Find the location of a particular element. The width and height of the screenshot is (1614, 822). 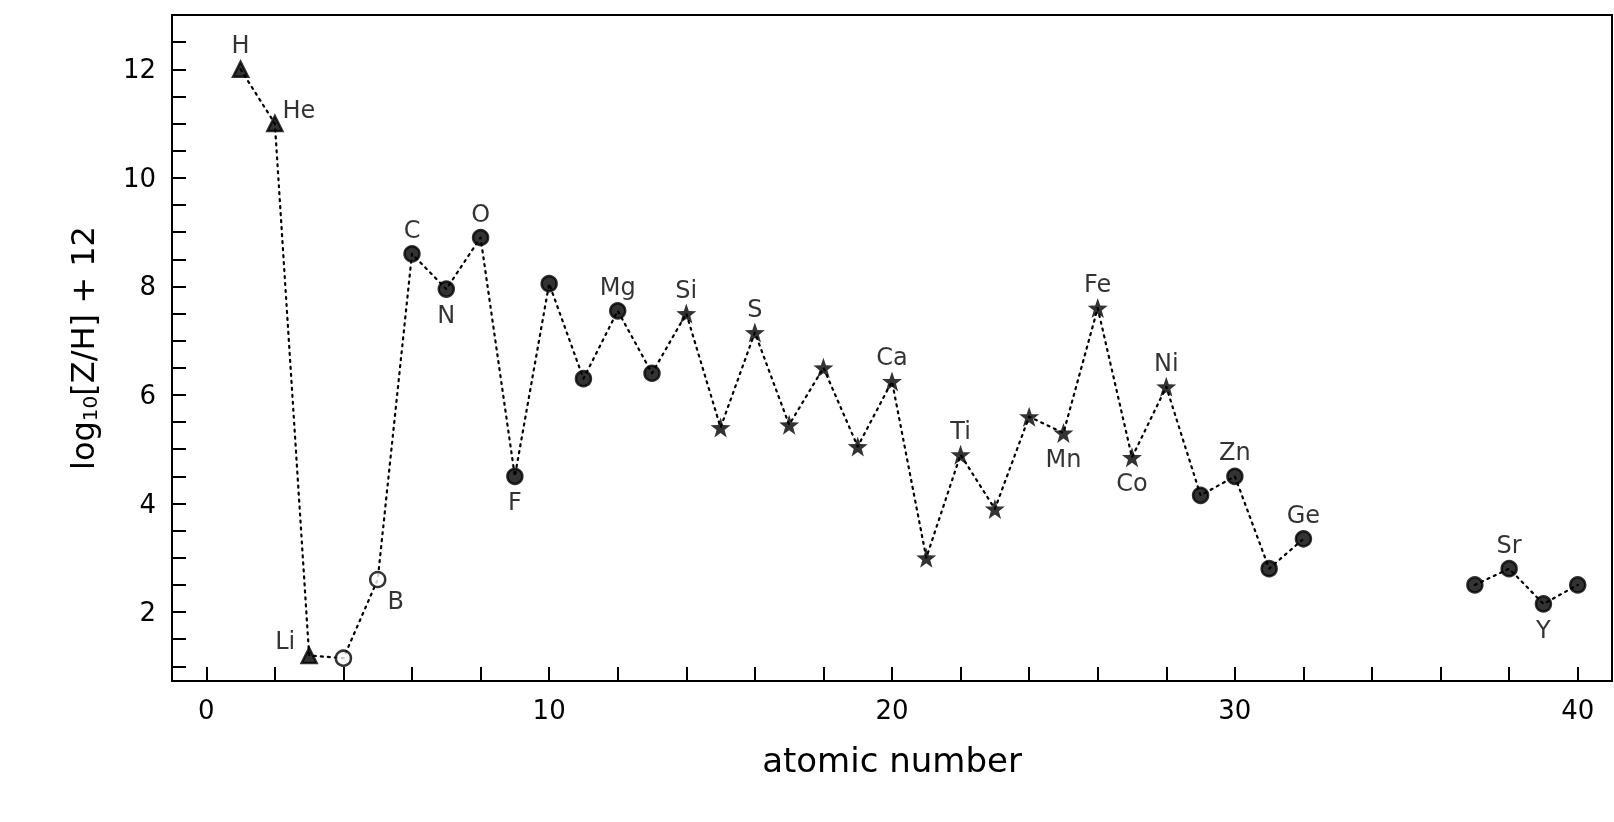

annotation: Y is located at coordinates (1543, 629).